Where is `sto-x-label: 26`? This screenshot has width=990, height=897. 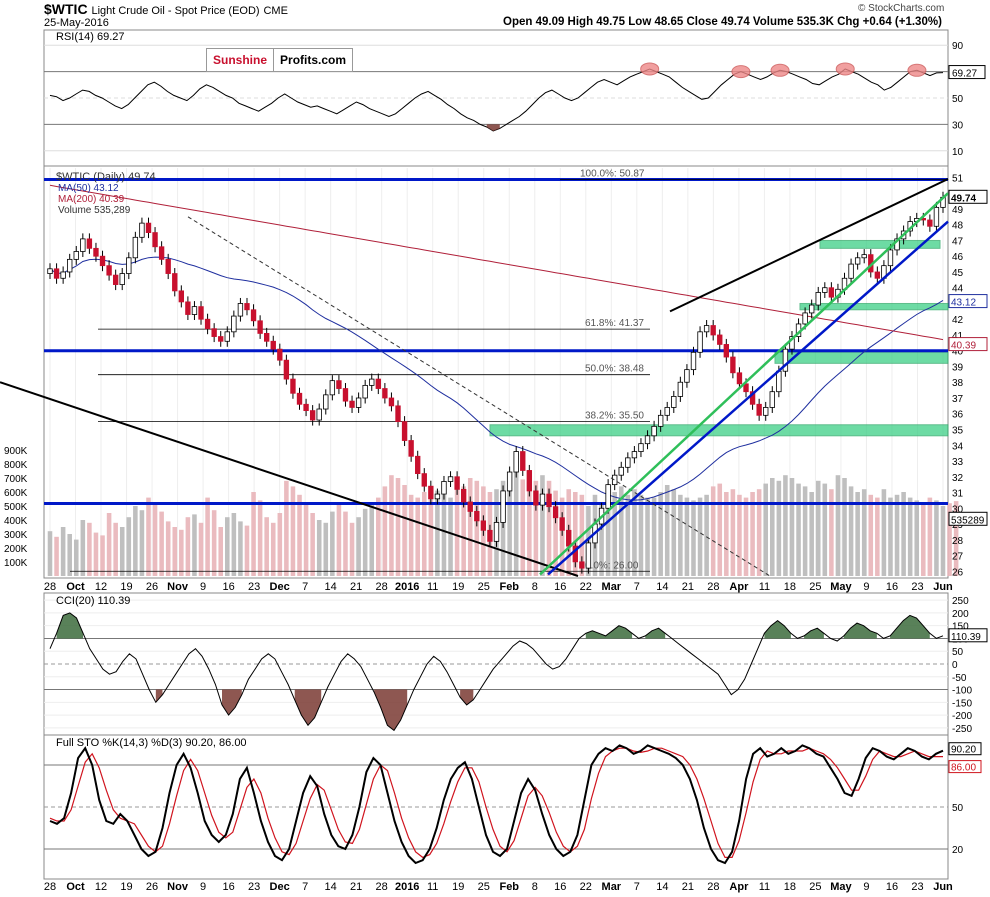 sto-x-label: 26 is located at coordinates (152, 887).